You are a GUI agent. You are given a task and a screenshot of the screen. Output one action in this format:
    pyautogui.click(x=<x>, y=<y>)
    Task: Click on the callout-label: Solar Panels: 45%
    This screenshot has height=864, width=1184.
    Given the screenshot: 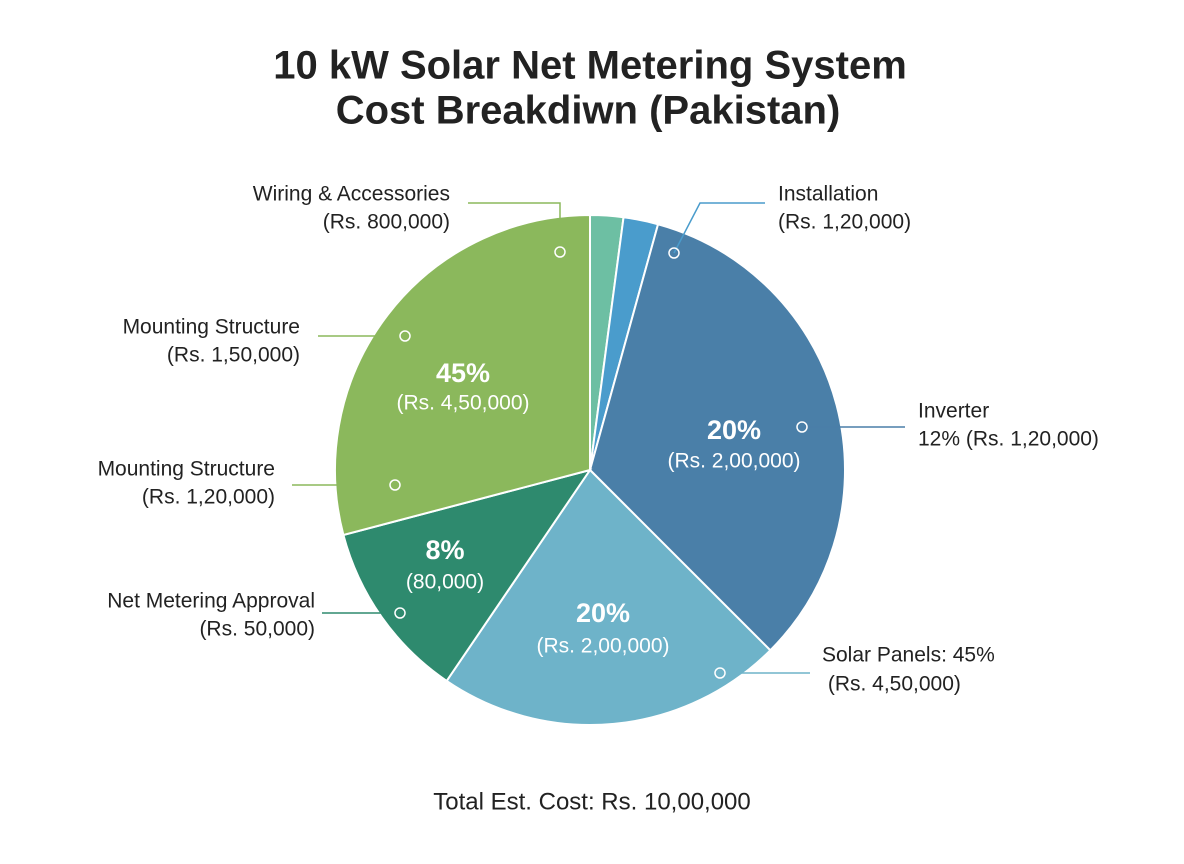 What is the action you would take?
    pyautogui.click(x=908, y=655)
    